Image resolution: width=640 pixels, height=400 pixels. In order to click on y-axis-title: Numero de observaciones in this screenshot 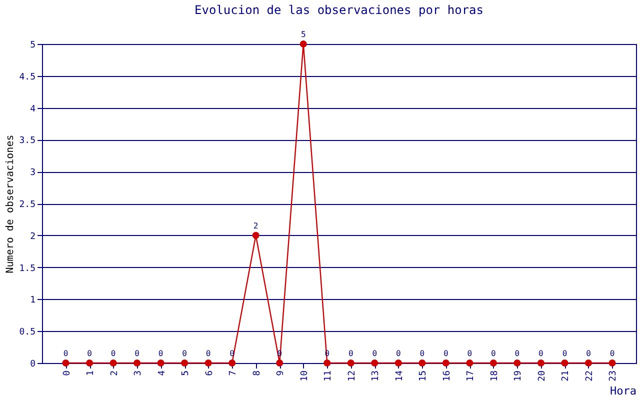, I will do `click(10, 204)`.